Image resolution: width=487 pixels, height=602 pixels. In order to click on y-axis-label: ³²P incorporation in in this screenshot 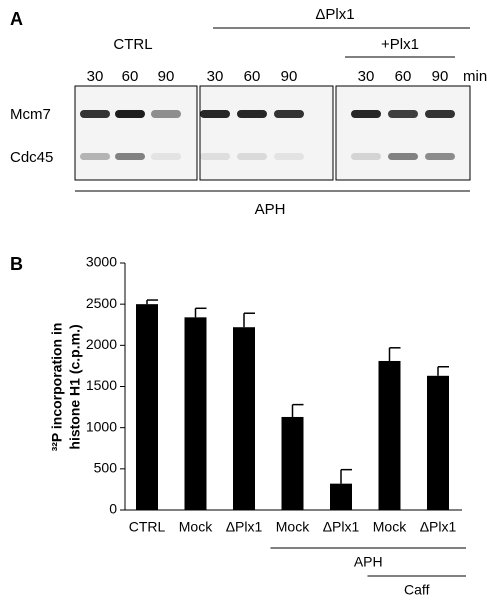, I will do `click(57, 387)`.